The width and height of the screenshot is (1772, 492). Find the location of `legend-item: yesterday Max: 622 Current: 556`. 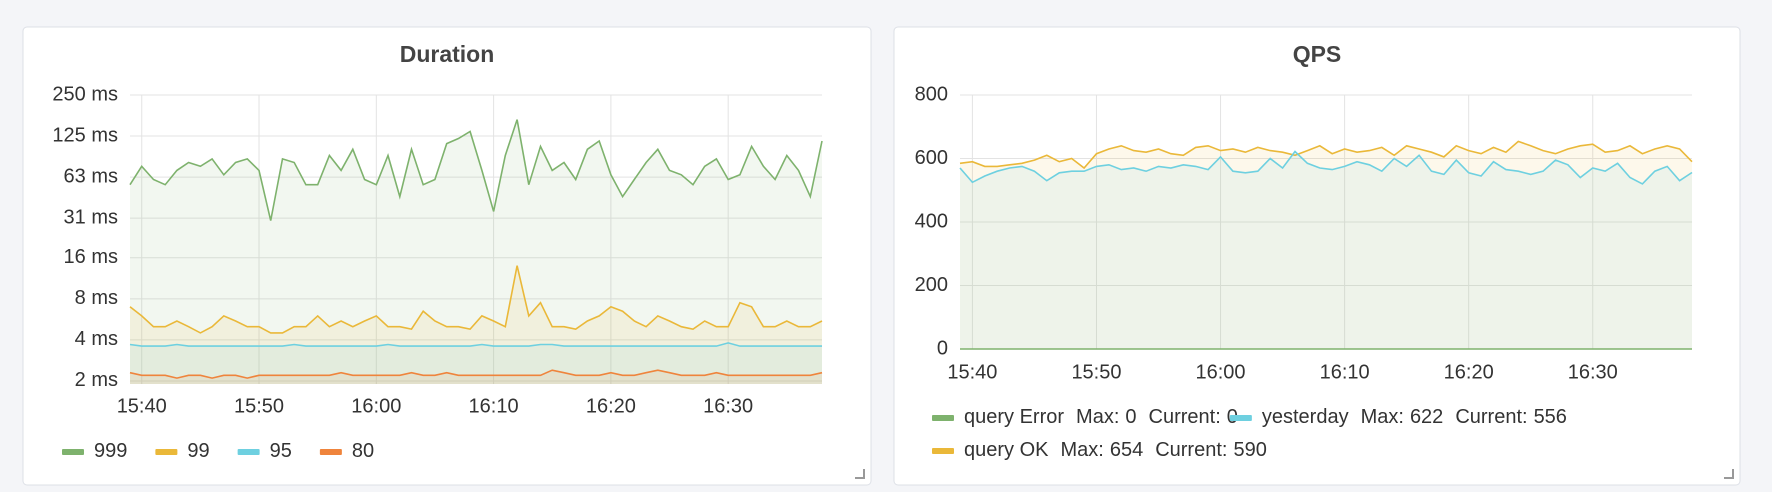

legend-item: yesterday Max: 622 Current: 556 is located at coordinates (1398, 417).